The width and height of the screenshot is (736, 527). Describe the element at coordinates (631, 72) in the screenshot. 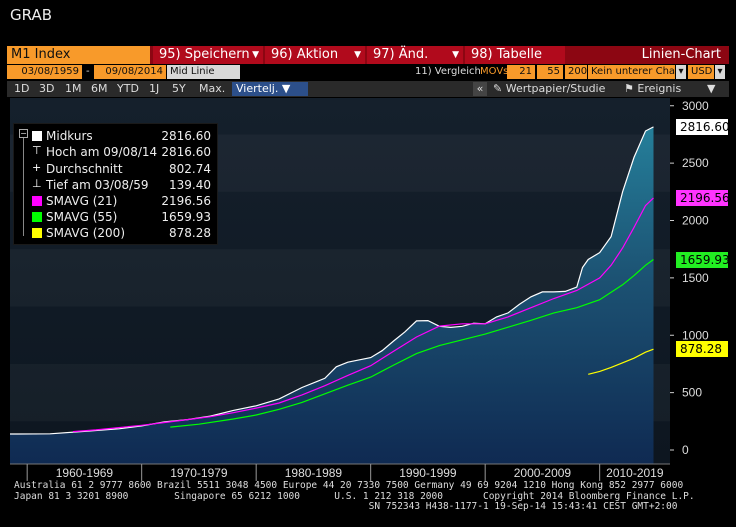

I see `event-select: Kein unterer Cha` at that location.